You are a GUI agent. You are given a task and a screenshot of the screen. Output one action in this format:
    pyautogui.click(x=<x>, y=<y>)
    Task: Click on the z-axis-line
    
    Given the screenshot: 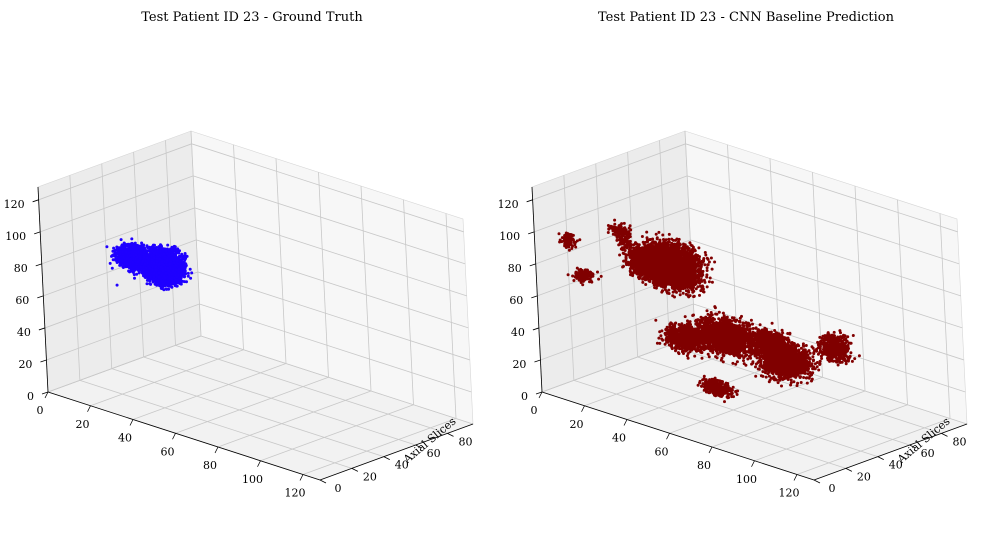 What is the action you would take?
    pyautogui.click(x=43, y=289)
    